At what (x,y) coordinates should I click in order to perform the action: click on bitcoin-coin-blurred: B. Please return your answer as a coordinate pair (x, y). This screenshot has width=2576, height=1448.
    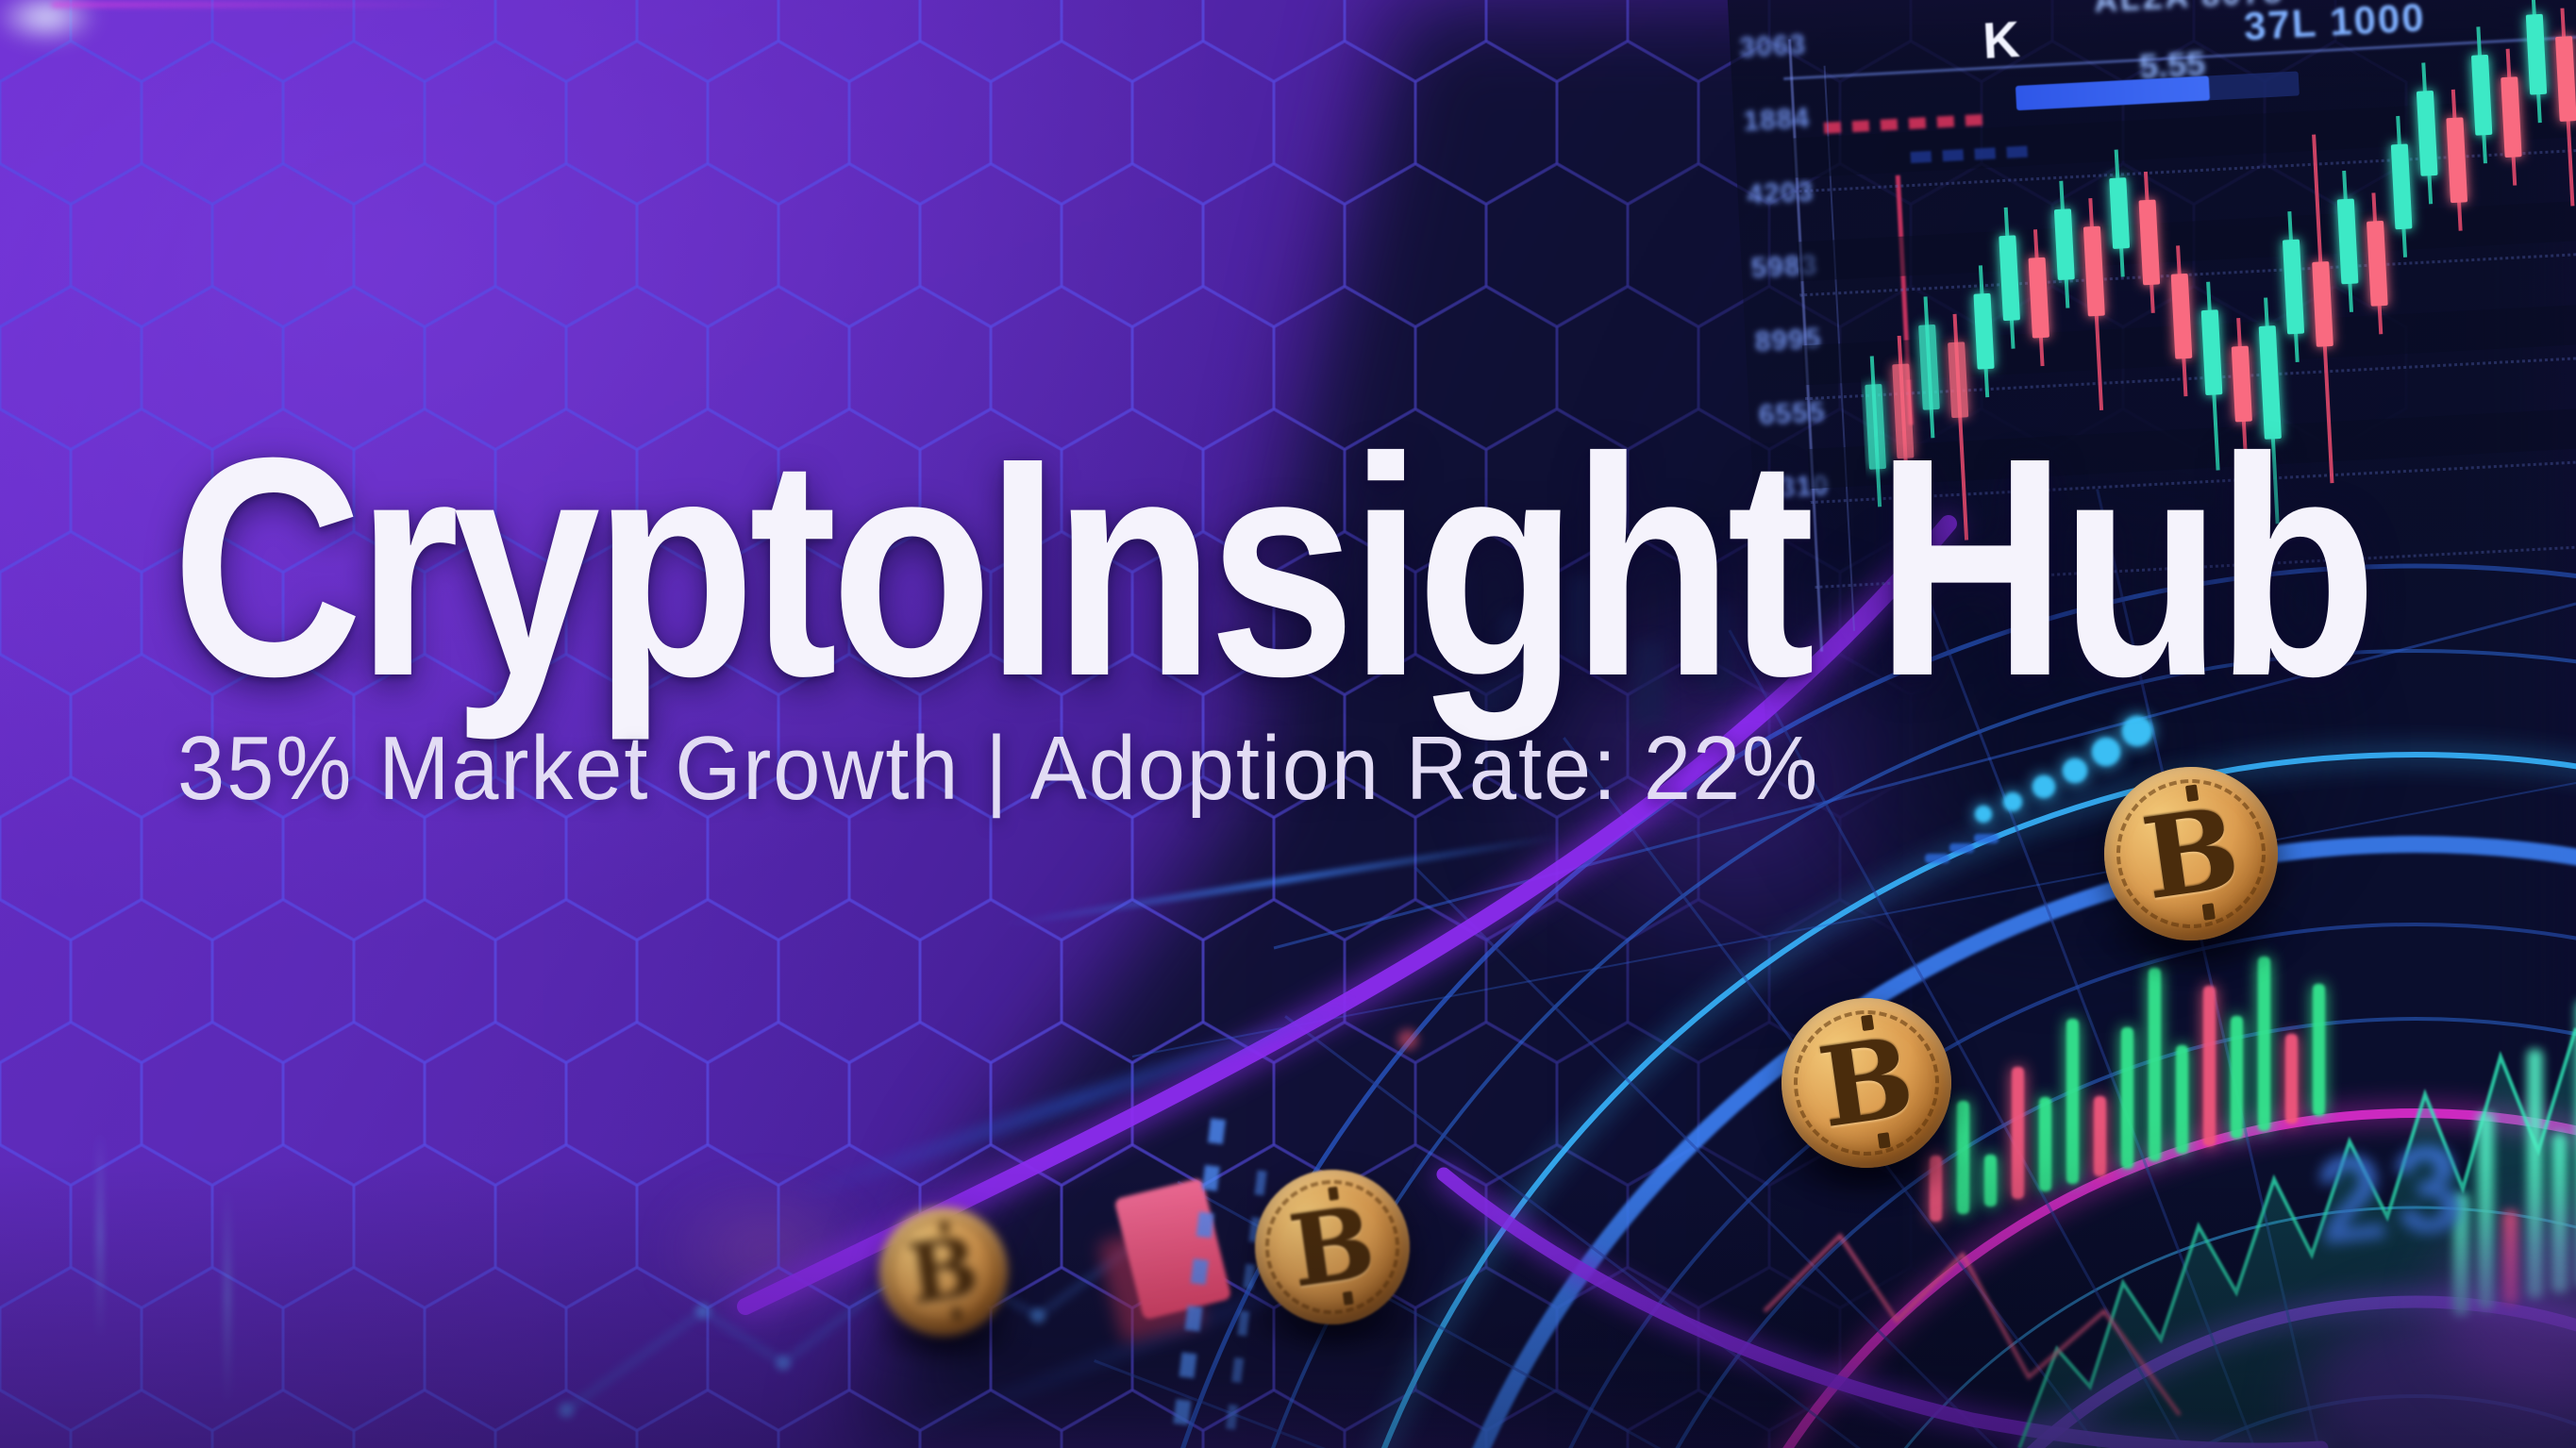
    Looking at the image, I should click on (943, 1280).